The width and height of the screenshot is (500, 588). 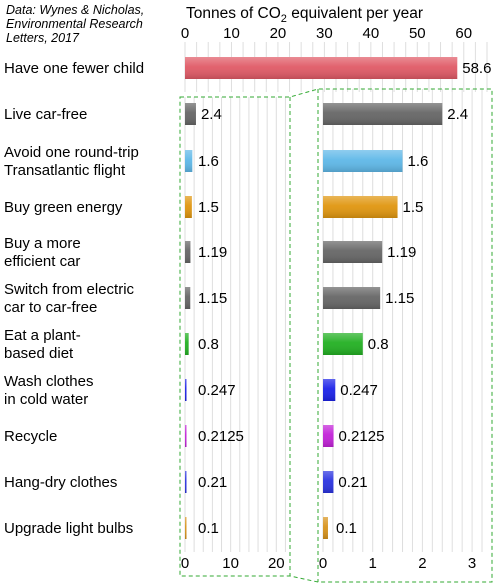 I want to click on x-tick-label-top: 10, so click(x=231, y=33).